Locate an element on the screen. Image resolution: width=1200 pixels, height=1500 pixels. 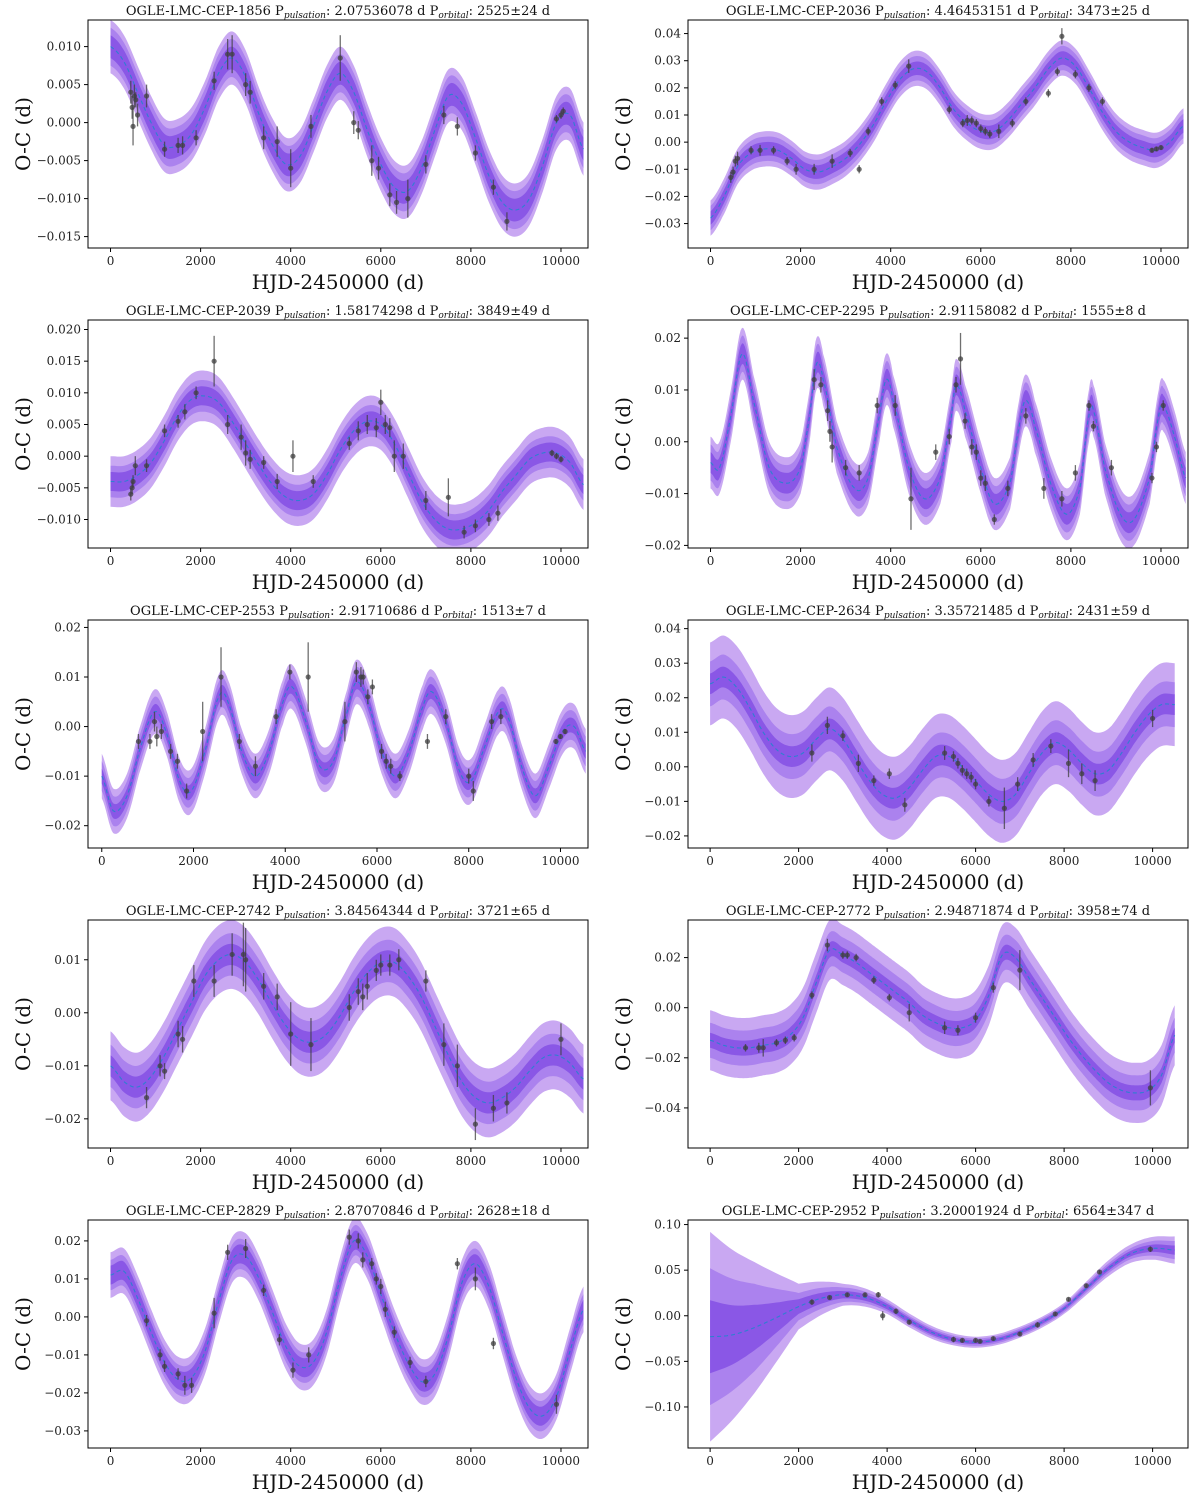
y-tick-label: 0.04 is located at coordinates (667, 629).